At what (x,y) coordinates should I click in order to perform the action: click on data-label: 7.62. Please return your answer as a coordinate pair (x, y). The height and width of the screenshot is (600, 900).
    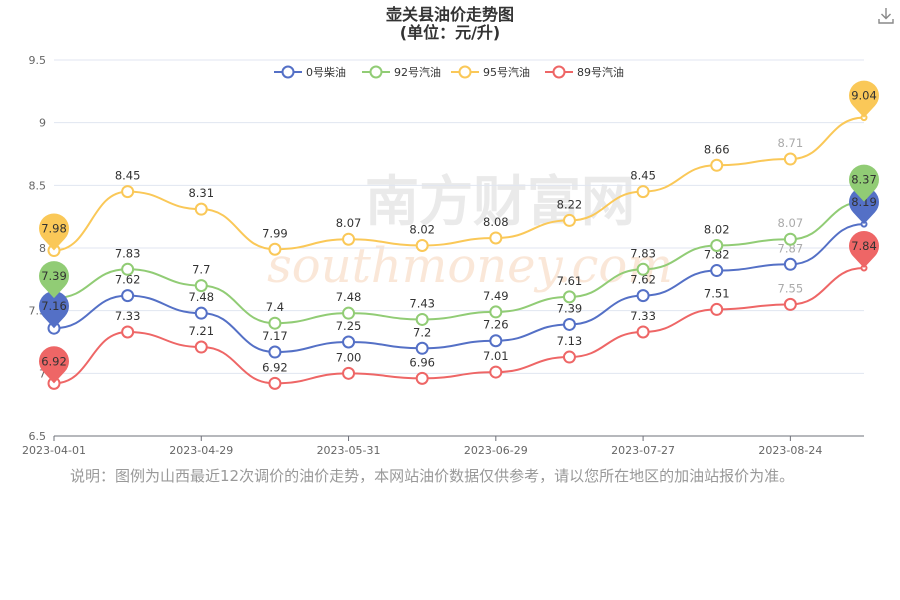
    Looking at the image, I should click on (128, 280).